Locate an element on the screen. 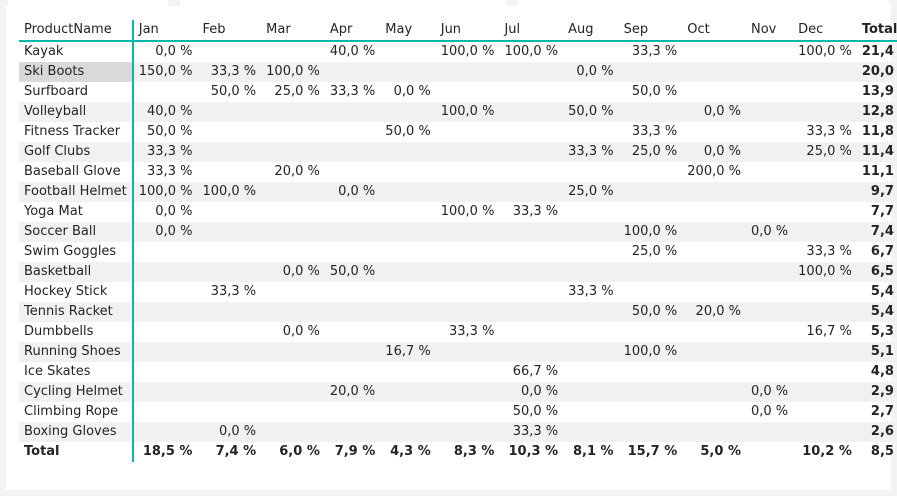 The image size is (897, 496). total-cell-may: 4,3 % is located at coordinates (410, 451).